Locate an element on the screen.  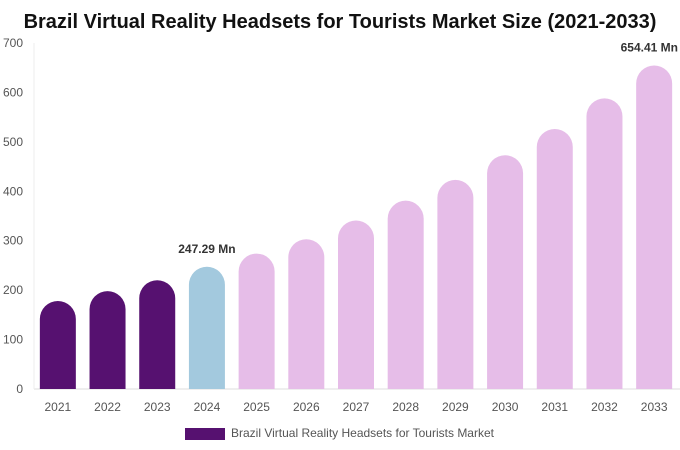
bar-2025 is located at coordinates (256, 321).